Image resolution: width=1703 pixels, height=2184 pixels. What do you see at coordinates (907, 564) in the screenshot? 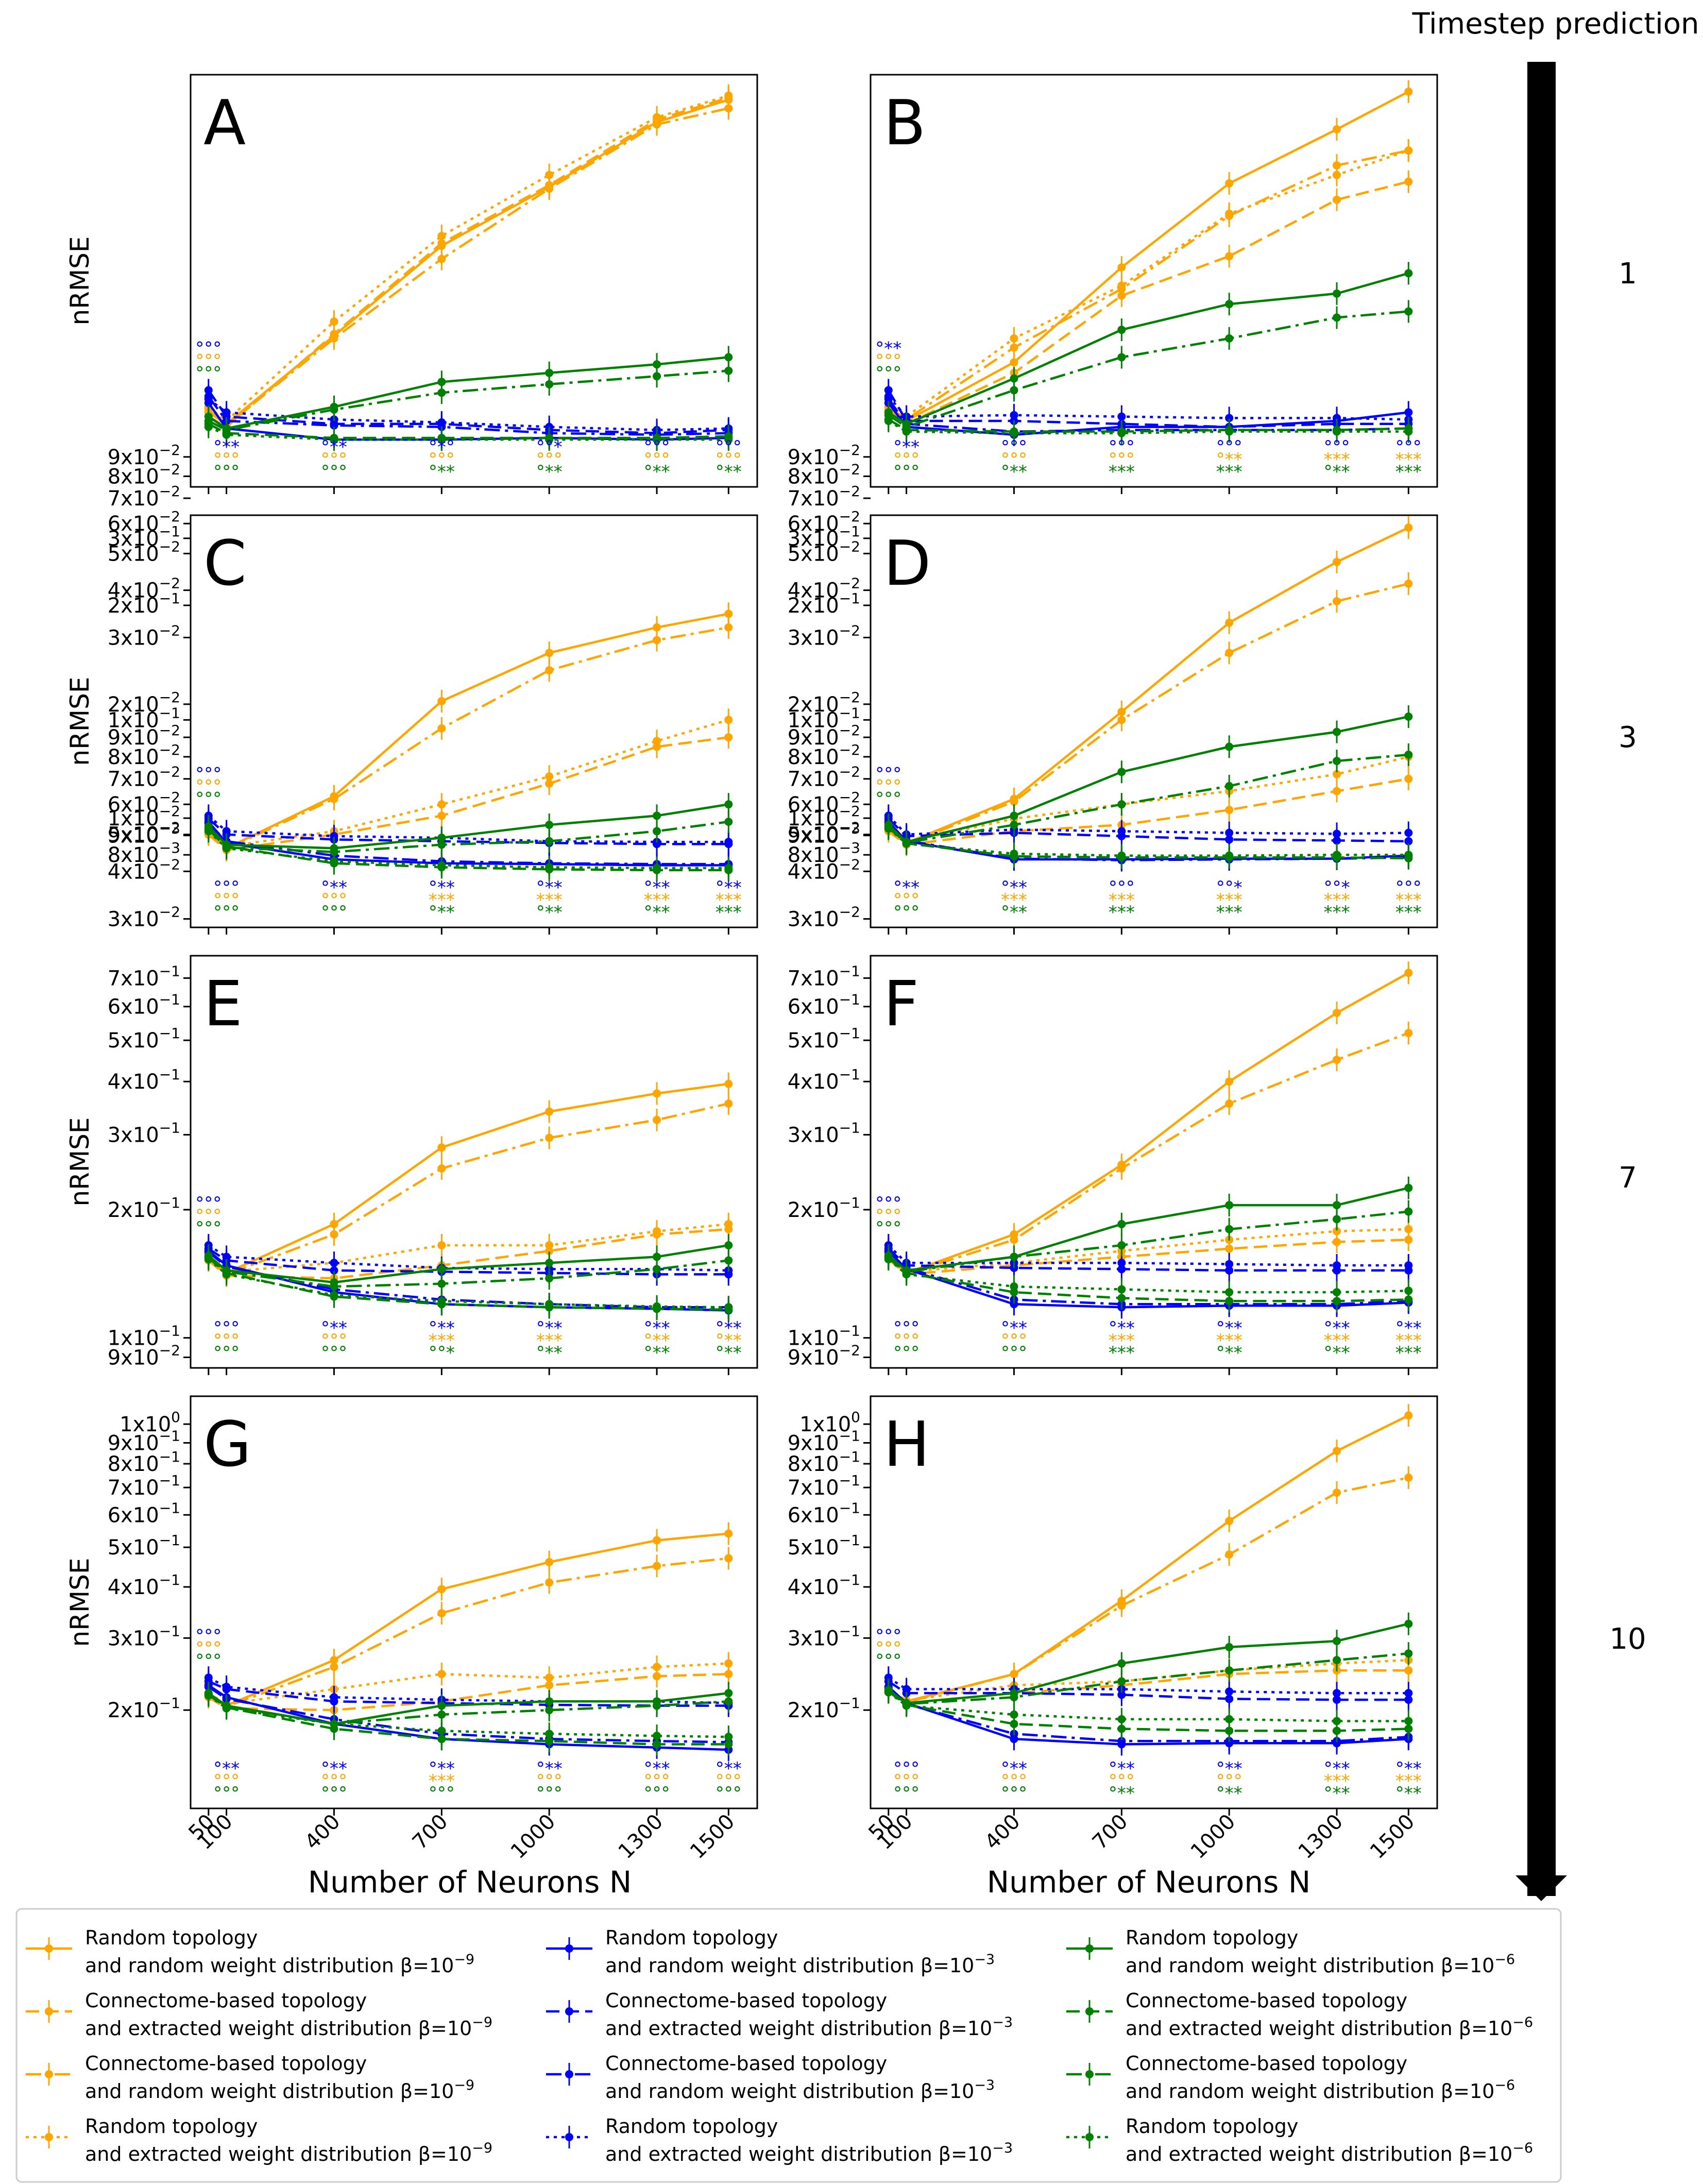
I see `panel-letter: D` at bounding box center [907, 564].